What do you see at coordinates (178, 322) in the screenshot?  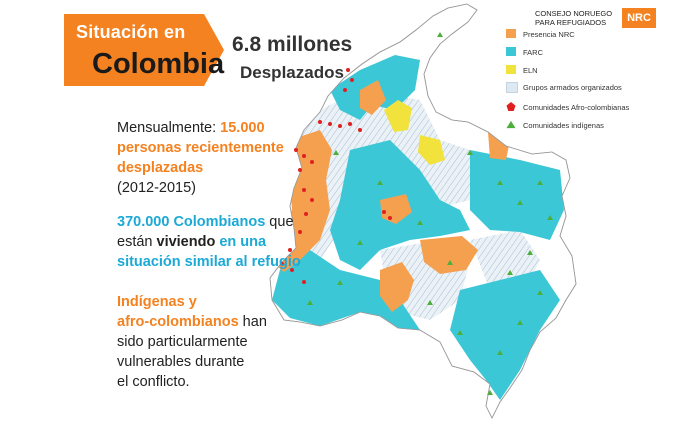 I see `fact3-b: afro-colombianos` at bounding box center [178, 322].